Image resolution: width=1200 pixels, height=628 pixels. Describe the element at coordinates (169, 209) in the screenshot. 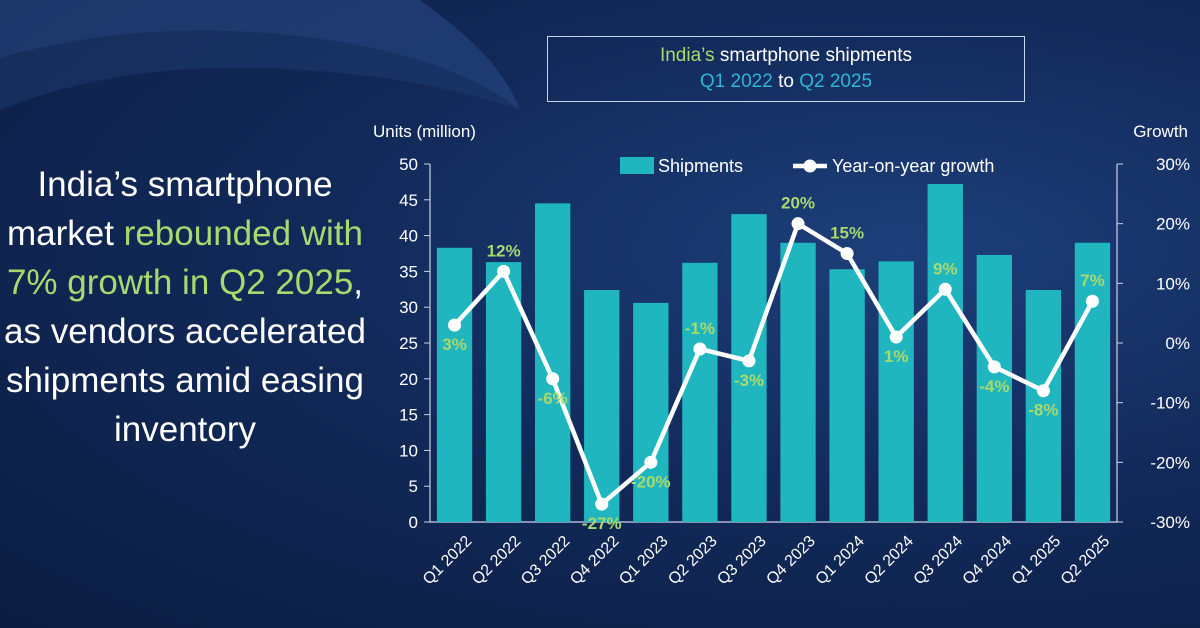

I see `headline-part1: India’s smartphone market` at that location.